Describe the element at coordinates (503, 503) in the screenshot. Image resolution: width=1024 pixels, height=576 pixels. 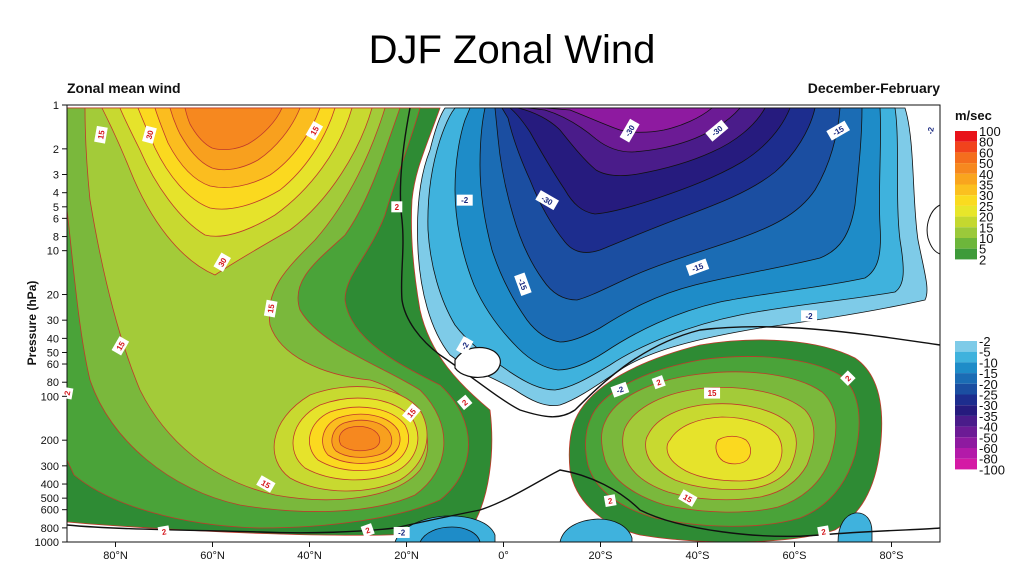
I see `zero-contour-surface-north` at that location.